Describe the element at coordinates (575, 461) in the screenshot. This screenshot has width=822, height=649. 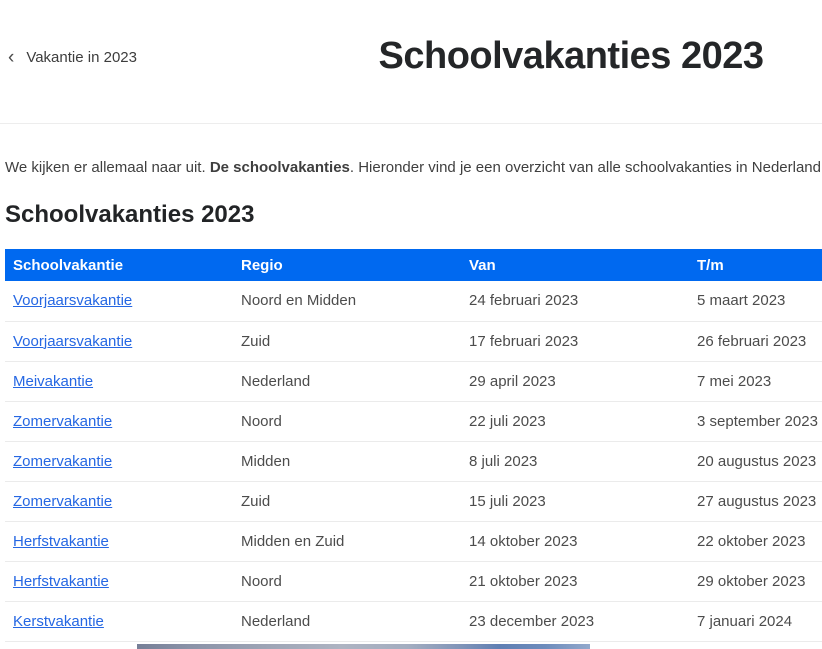
I see `van-cell: 8 juli 2023` at that location.